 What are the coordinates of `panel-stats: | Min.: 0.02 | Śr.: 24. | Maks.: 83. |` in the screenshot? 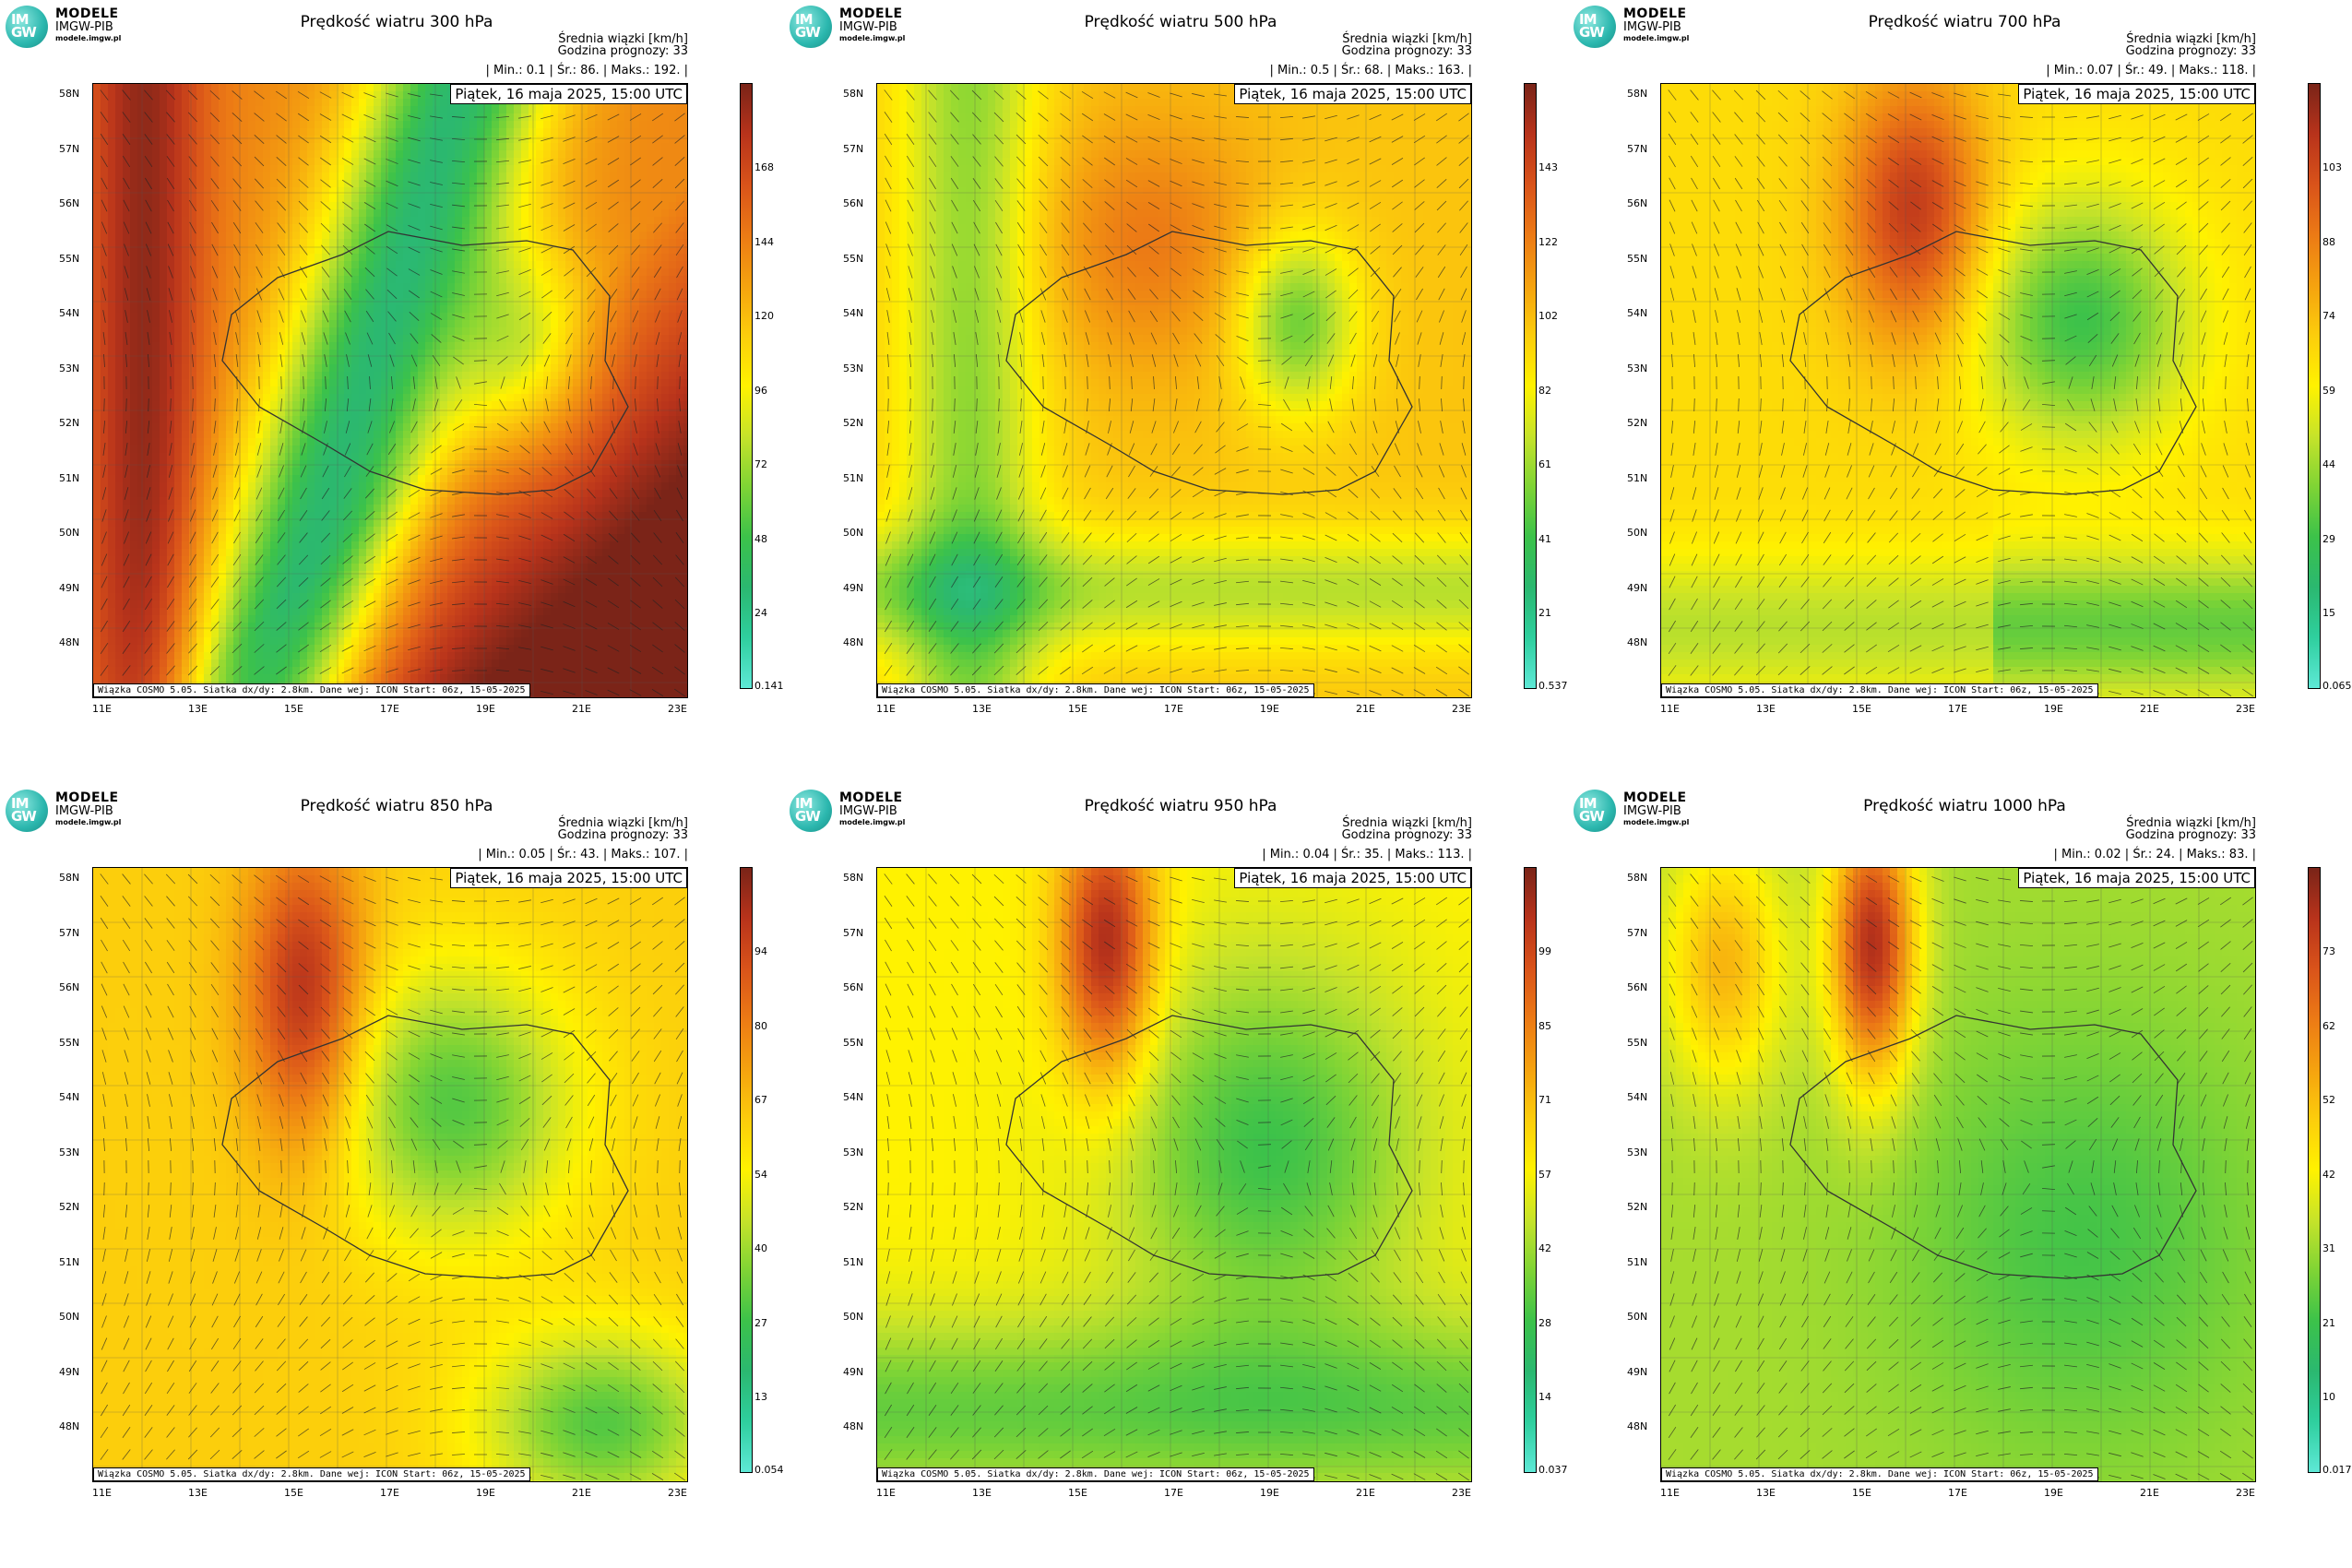 It's located at (2155, 854).